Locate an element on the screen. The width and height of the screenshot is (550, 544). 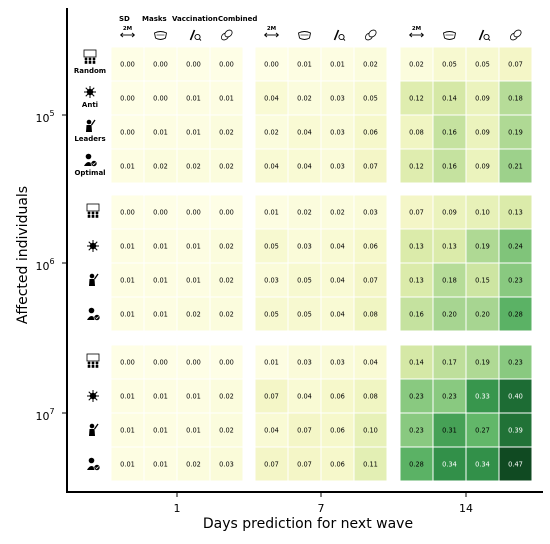
y-tick-exponent: 6 is located at coordinates (51, 261).